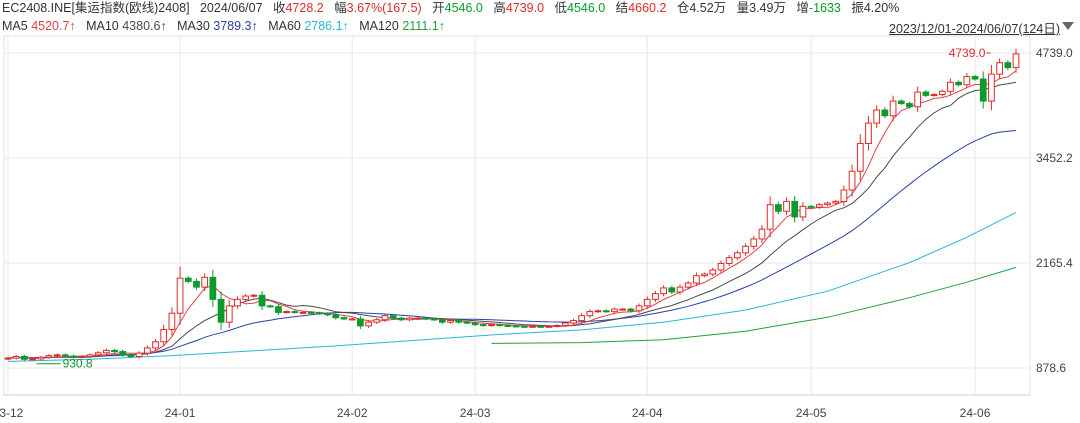  Describe the element at coordinates (622, 8) in the screenshot. I see `settle-label: 结` at that location.